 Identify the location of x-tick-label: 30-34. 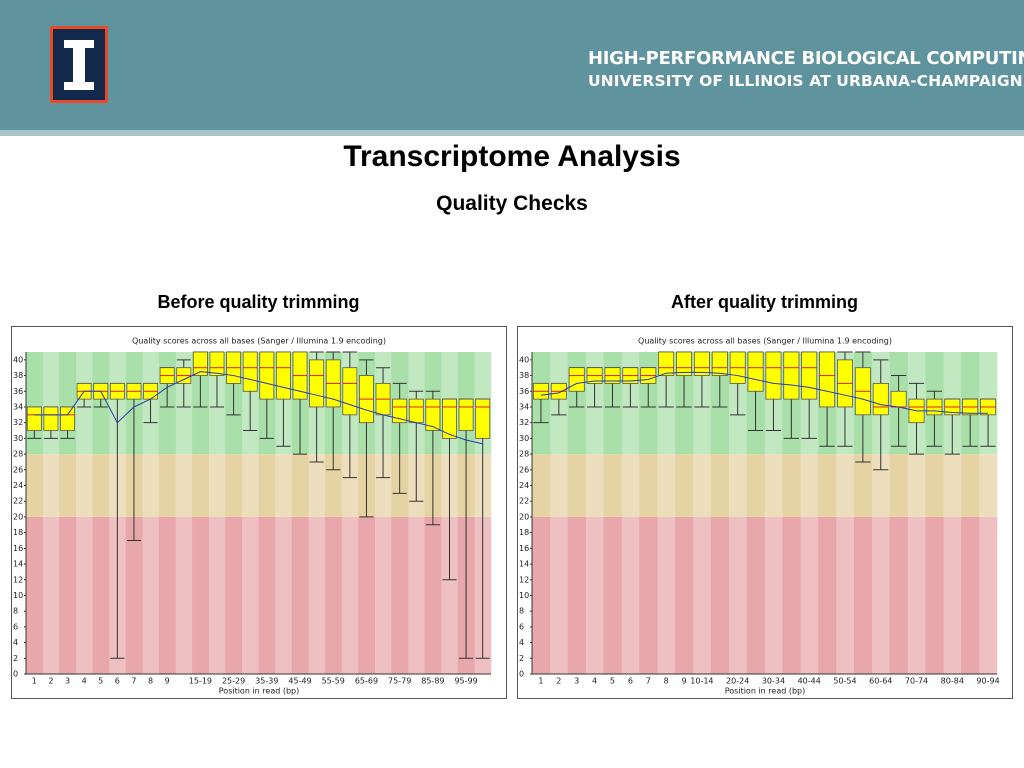
(773, 681).